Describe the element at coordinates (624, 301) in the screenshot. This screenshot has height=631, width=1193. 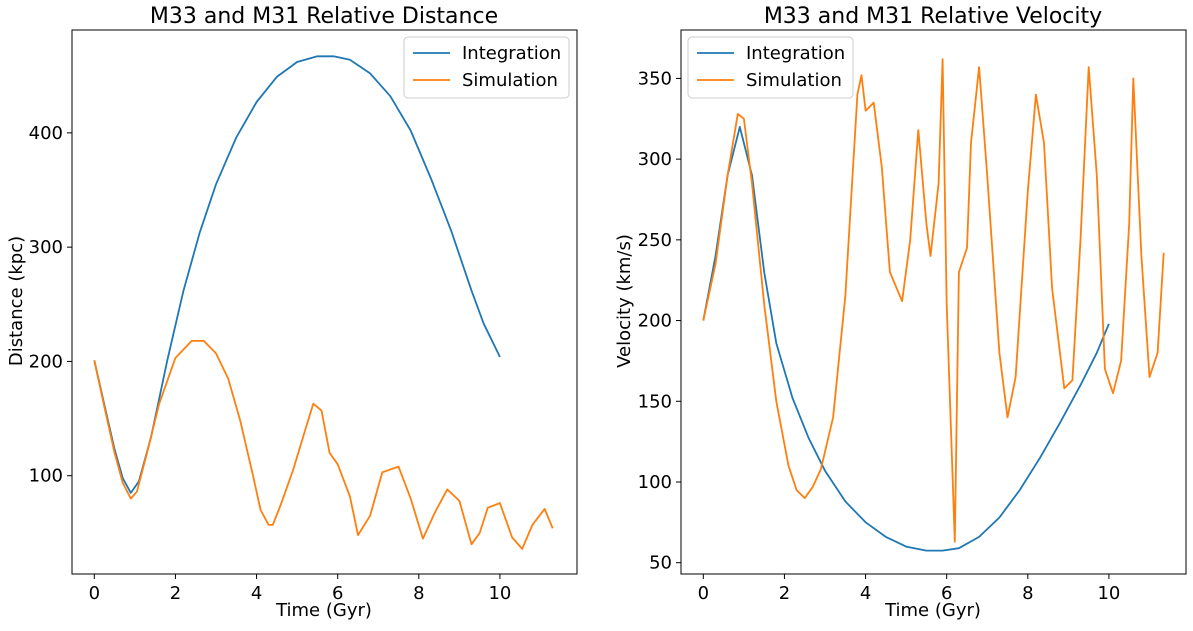
I see `velocity-ylabel: Velocity (km/s)` at that location.